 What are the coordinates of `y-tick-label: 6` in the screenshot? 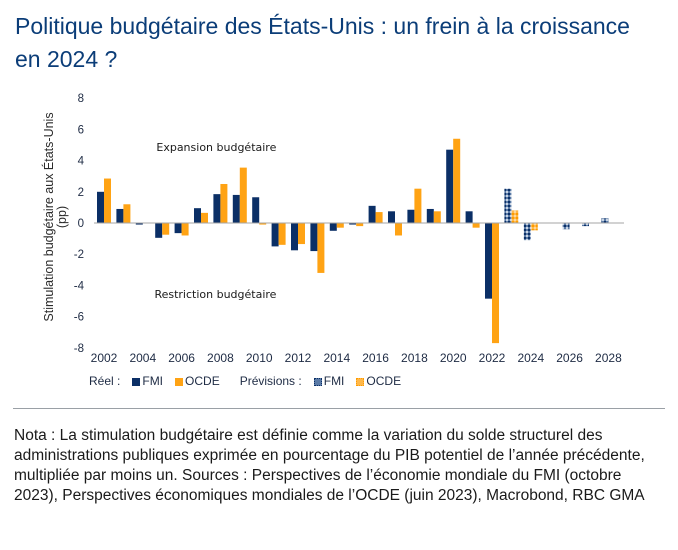 It's located at (81, 130).